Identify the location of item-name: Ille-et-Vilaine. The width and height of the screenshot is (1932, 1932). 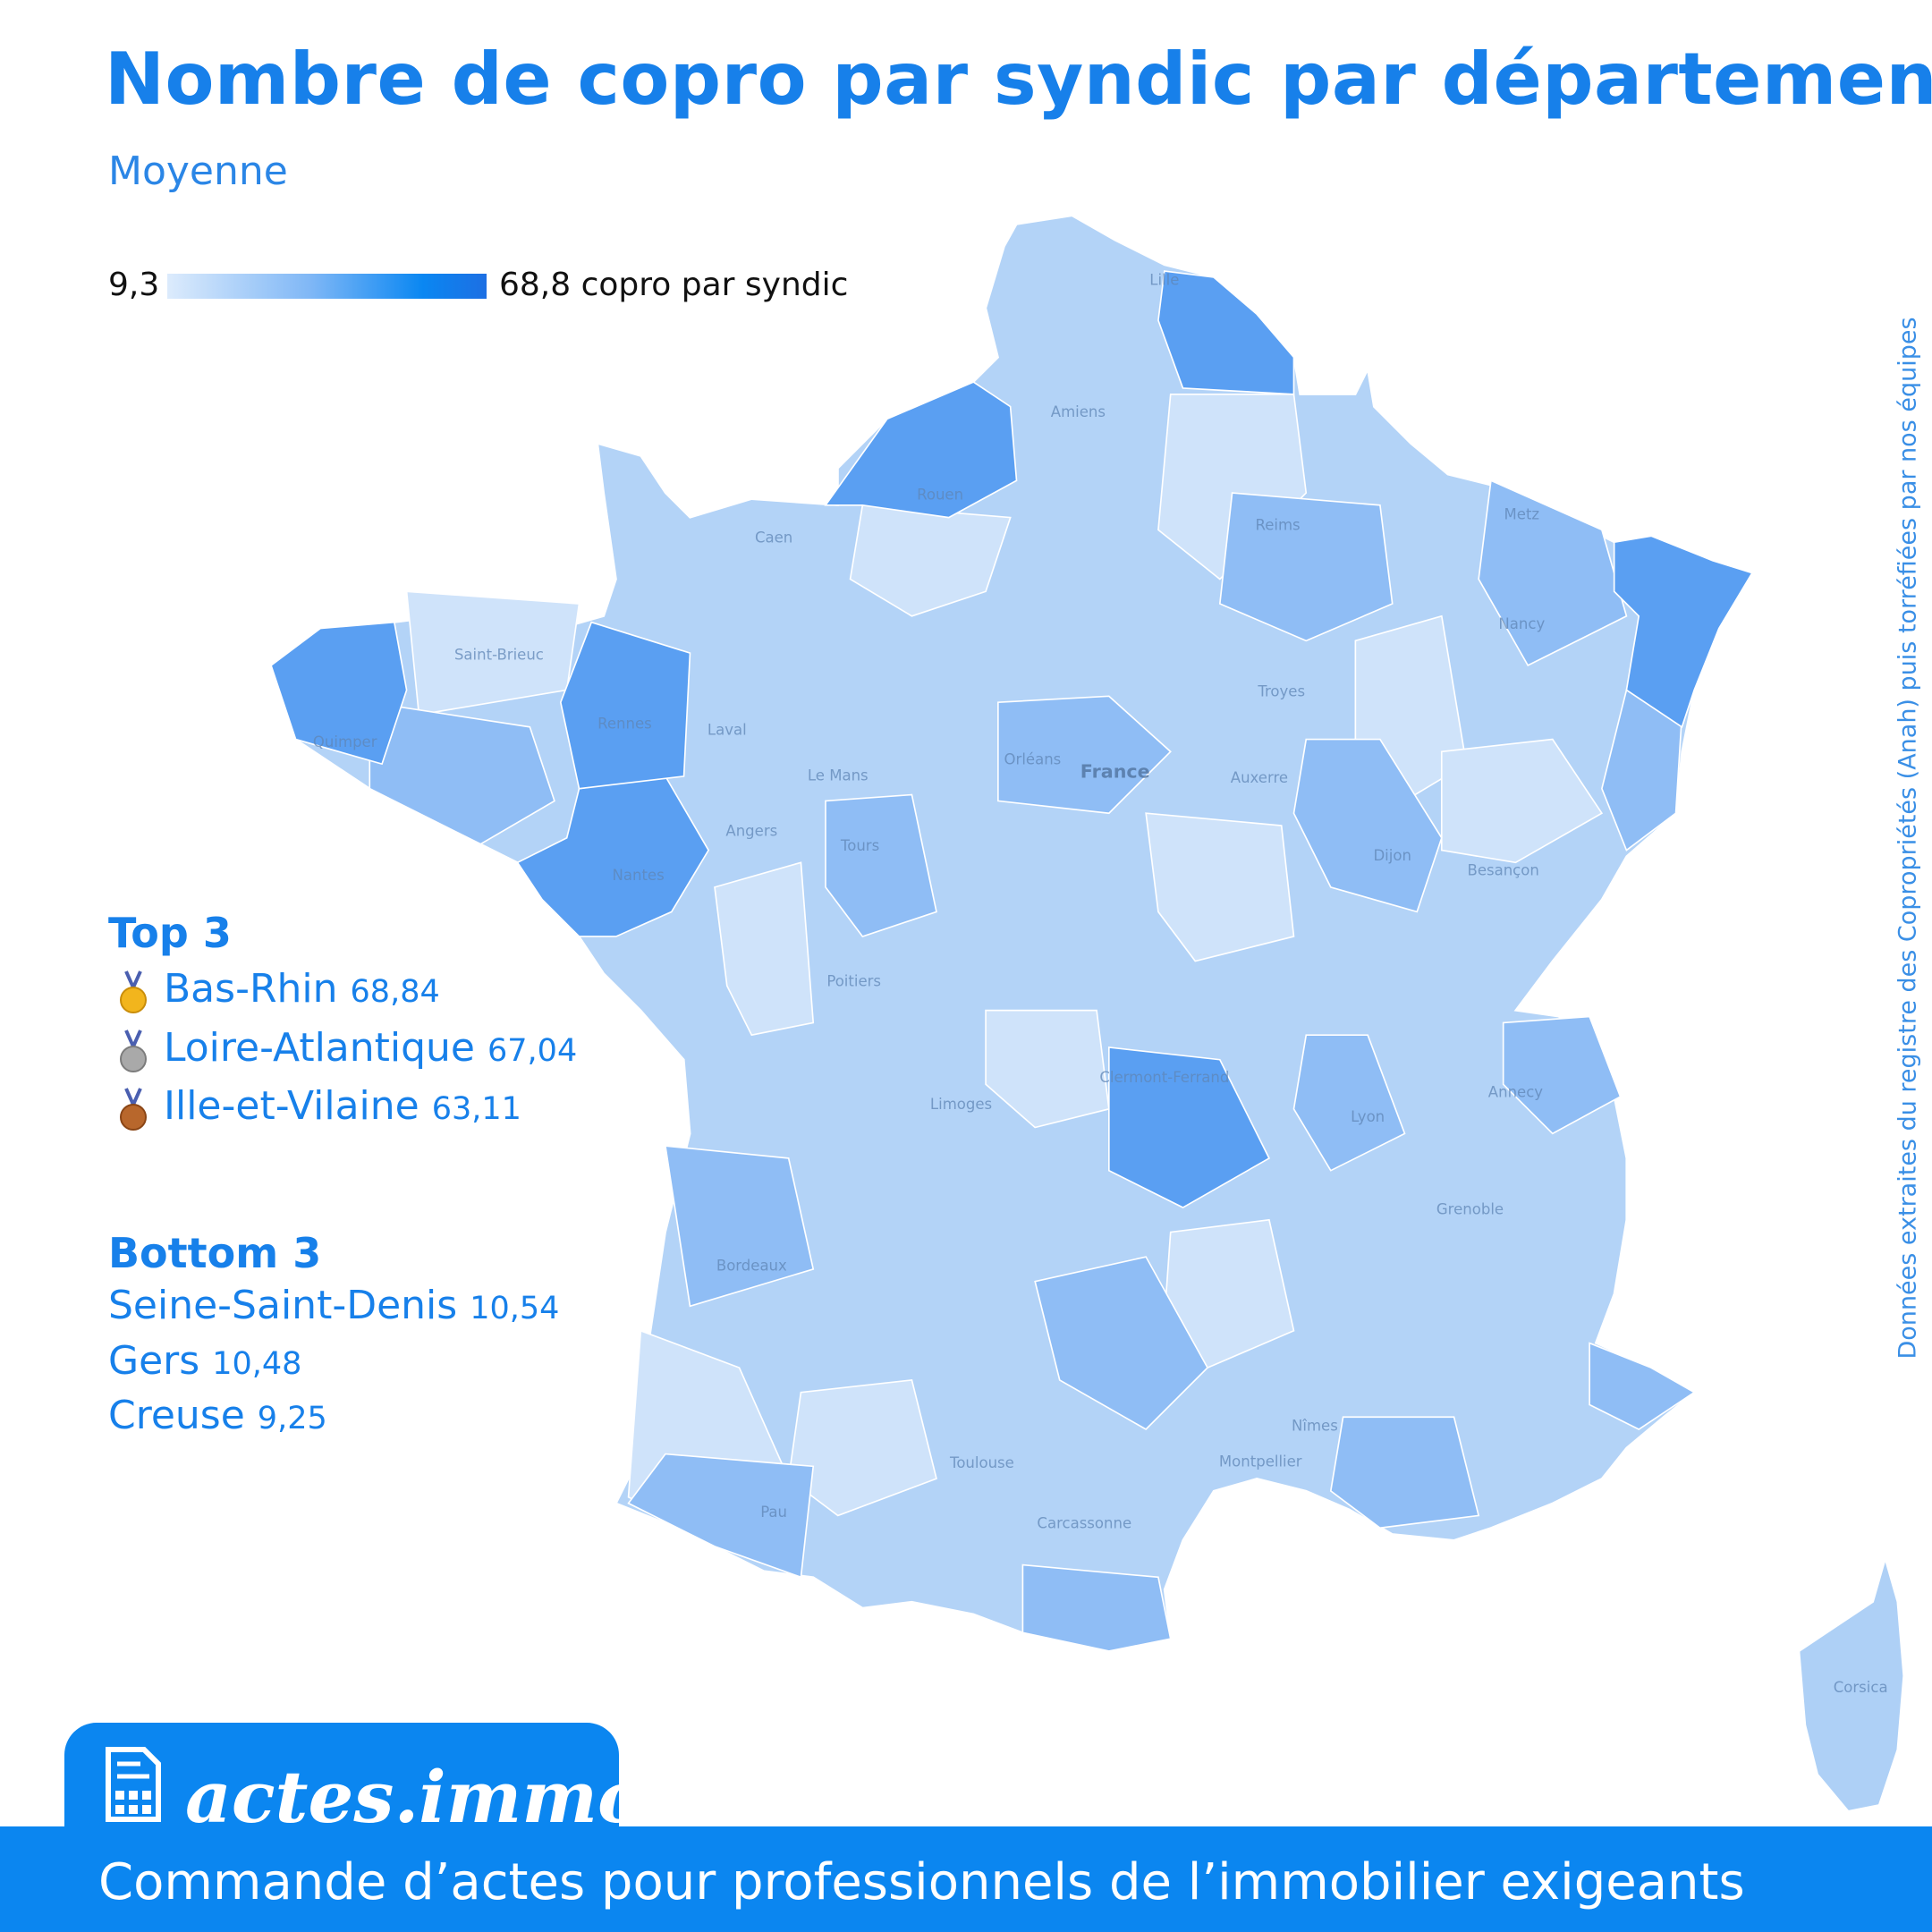
(291, 1106).